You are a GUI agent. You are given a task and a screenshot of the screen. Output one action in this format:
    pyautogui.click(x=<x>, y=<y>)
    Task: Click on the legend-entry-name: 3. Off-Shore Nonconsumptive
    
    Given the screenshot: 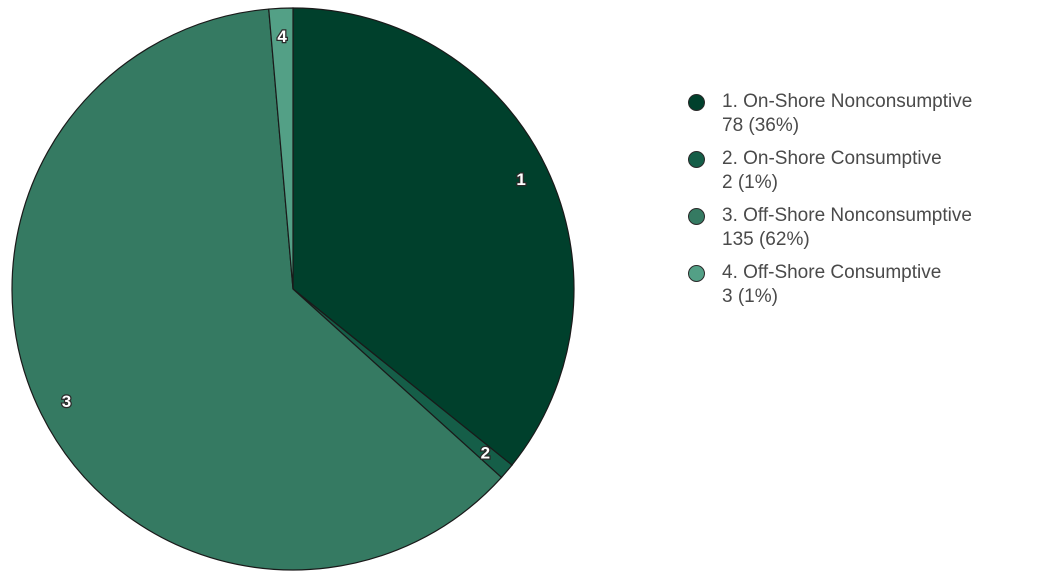 What is the action you would take?
    pyautogui.click(x=847, y=215)
    